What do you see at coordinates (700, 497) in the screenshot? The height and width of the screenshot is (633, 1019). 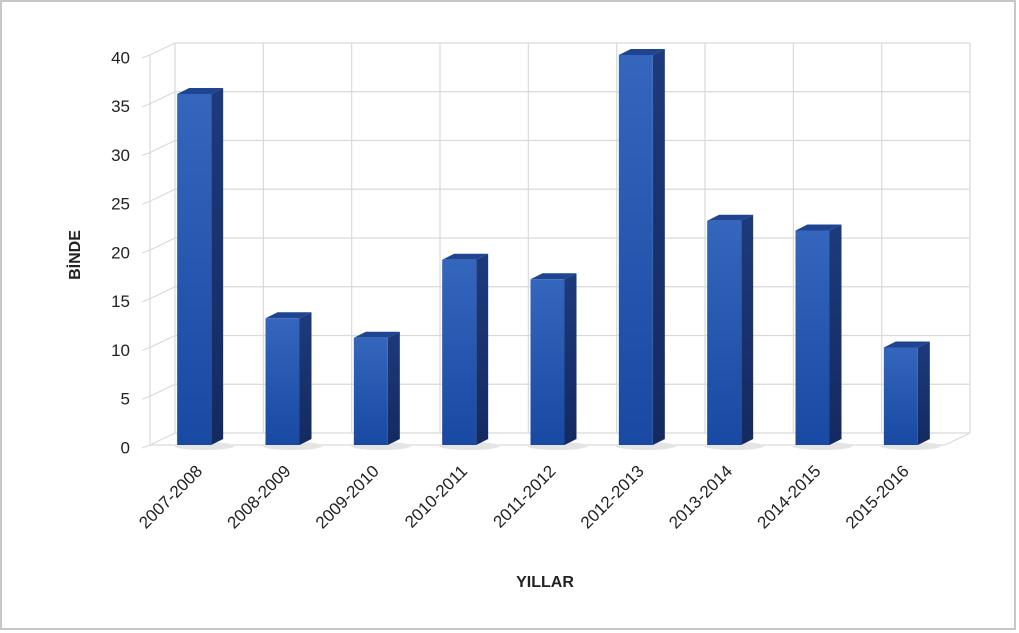 I see `x-tick-label: 2013-2014` at bounding box center [700, 497].